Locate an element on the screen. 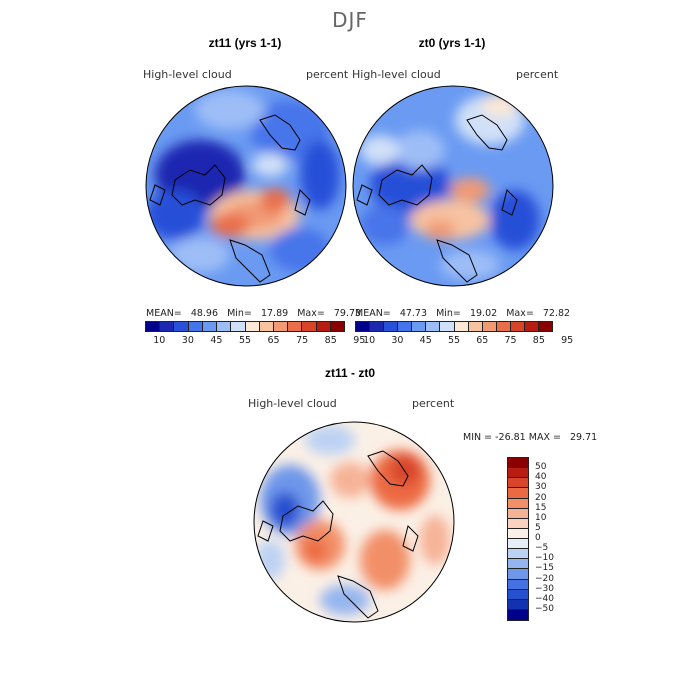 The image size is (700, 700). map-right is located at coordinates (453, 186).